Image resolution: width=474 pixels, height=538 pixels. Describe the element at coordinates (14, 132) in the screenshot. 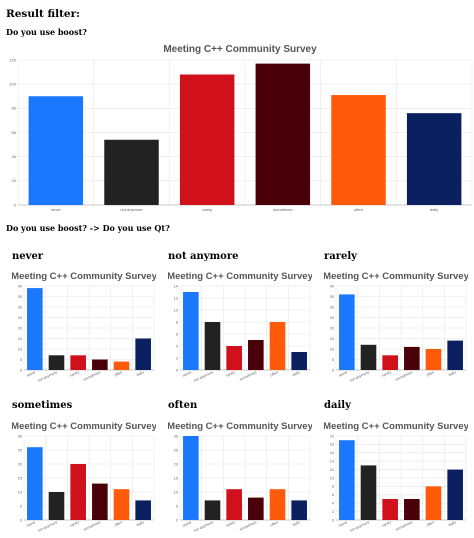

I see `y-tick-label: 60` at that location.